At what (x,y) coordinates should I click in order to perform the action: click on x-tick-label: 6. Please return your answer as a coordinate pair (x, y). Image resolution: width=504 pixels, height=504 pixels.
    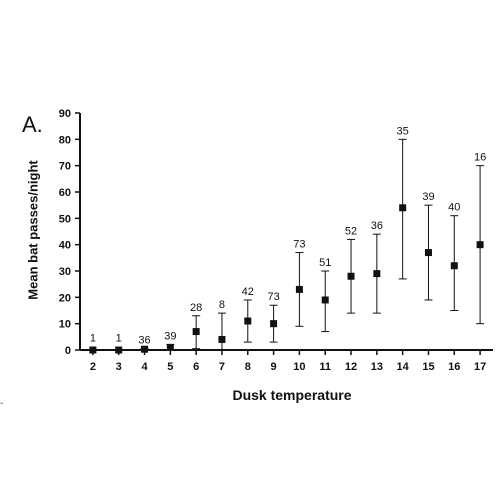
    Looking at the image, I should click on (196, 367).